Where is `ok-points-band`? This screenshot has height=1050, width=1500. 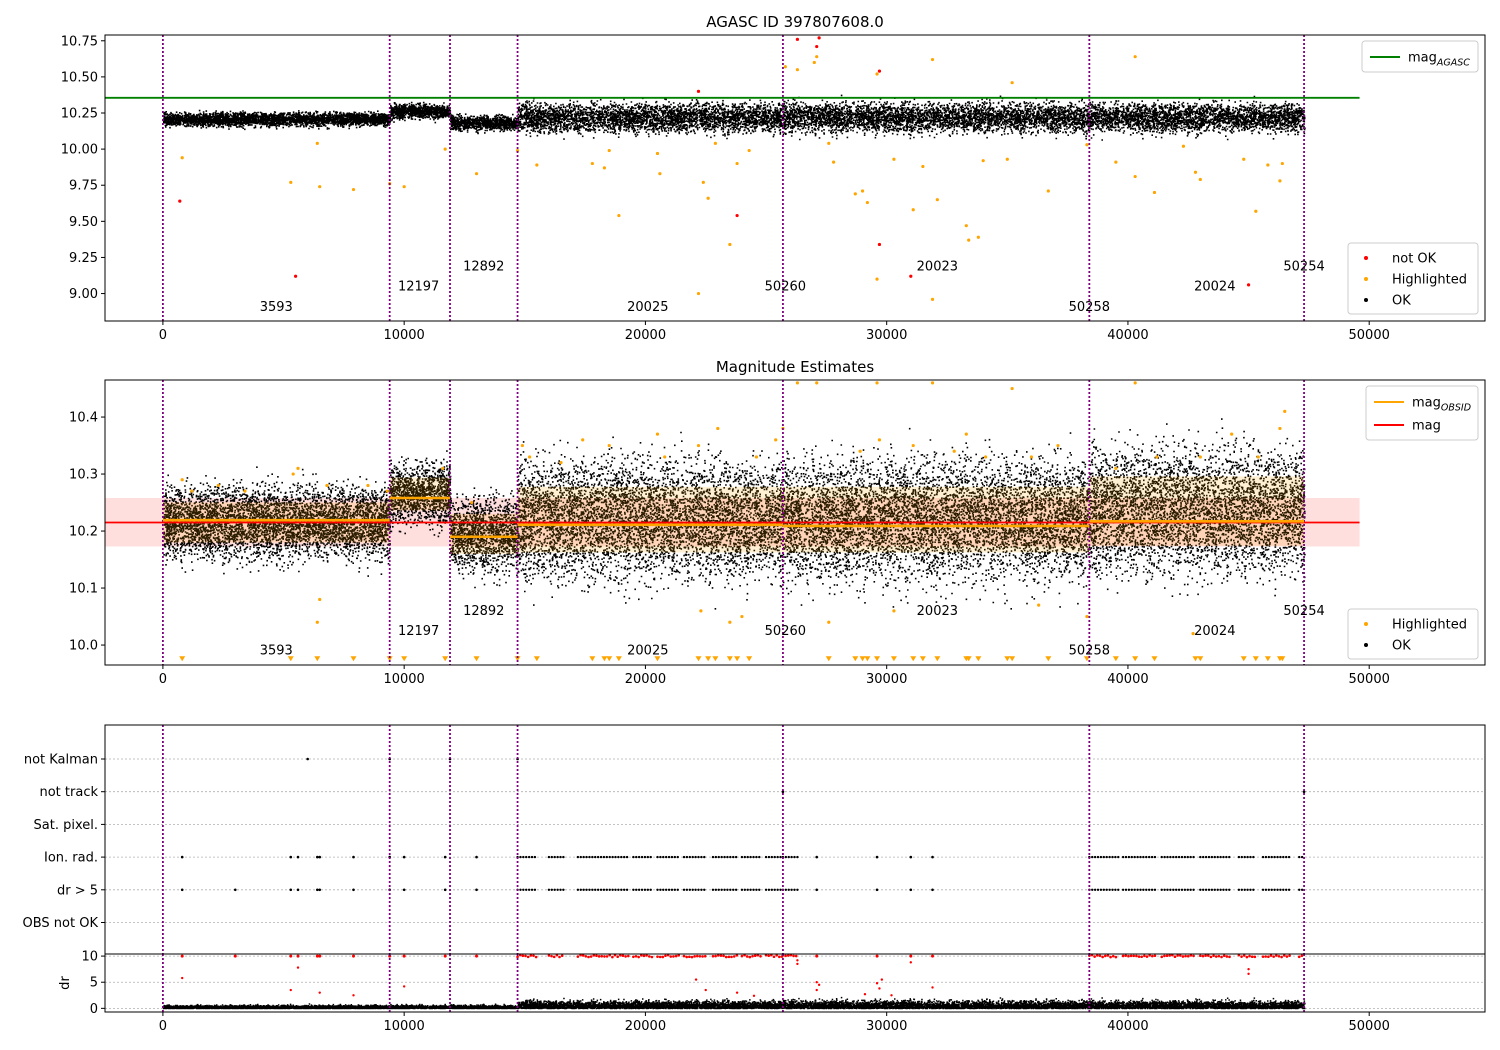 ok-points-band is located at coordinates (911, 117).